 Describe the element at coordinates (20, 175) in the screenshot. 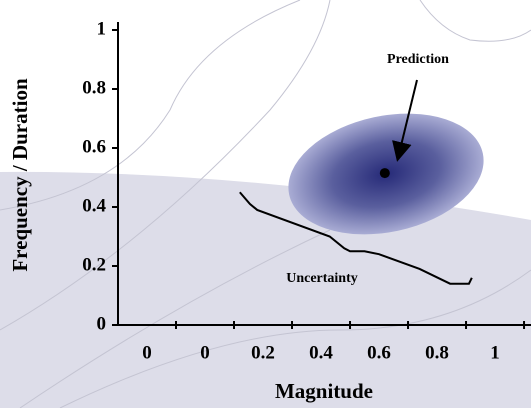

I see `y-axis-title: Frequency / Duration` at that location.